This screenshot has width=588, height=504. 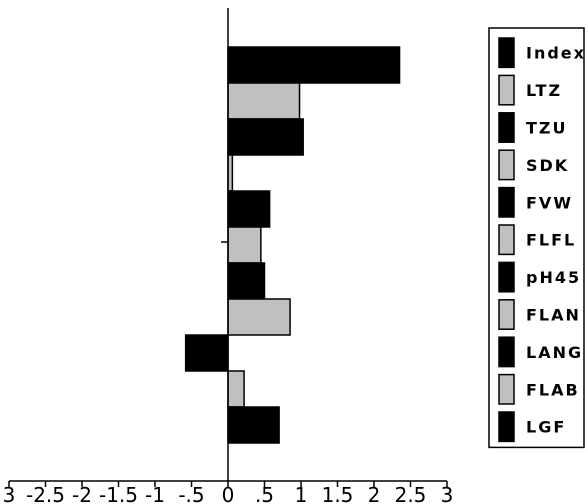 I want to click on x-tick-label: 0, so click(x=228, y=493).